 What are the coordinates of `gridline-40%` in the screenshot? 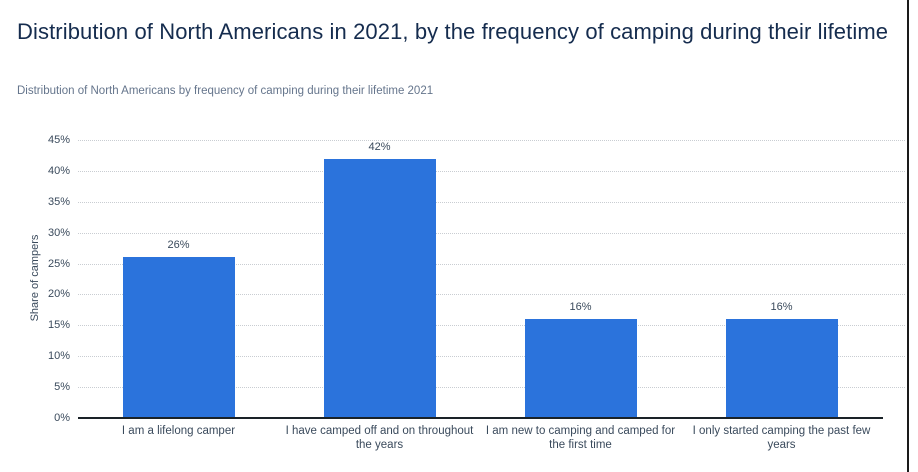 It's located at (491, 171).